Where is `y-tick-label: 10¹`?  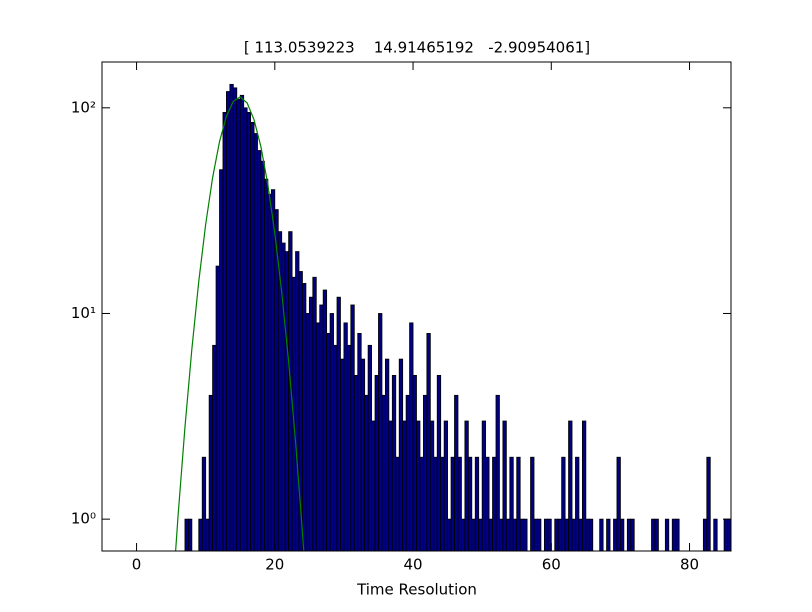
y-tick-label: 10¹ is located at coordinates (83, 313).